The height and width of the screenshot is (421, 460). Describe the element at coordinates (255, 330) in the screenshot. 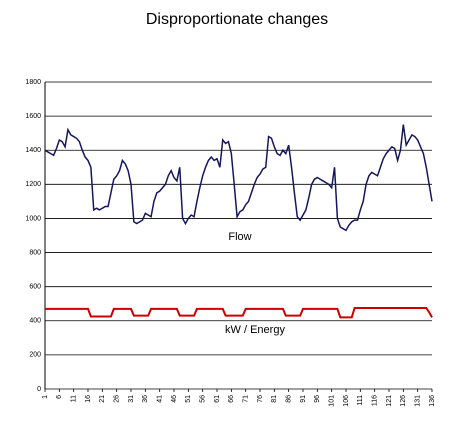

I see `series-label: kW / Energy` at that location.